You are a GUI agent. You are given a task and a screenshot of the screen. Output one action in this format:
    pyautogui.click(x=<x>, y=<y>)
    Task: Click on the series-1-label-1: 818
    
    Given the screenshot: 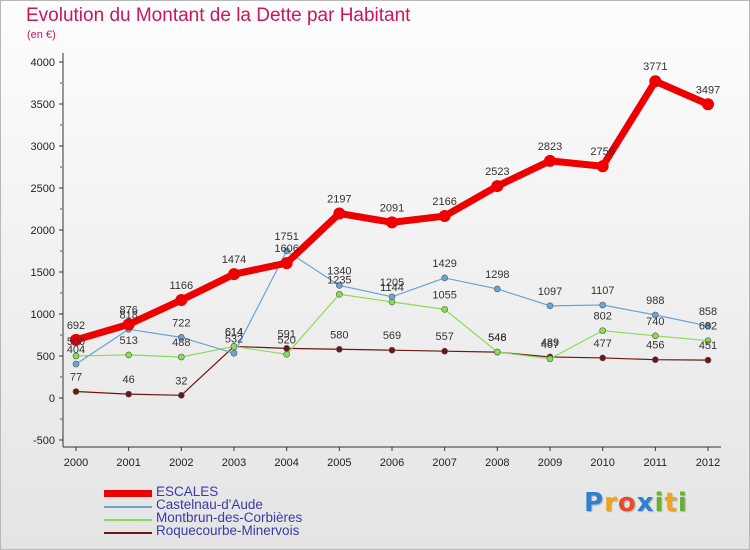 What is the action you would take?
    pyautogui.click(x=128, y=315)
    